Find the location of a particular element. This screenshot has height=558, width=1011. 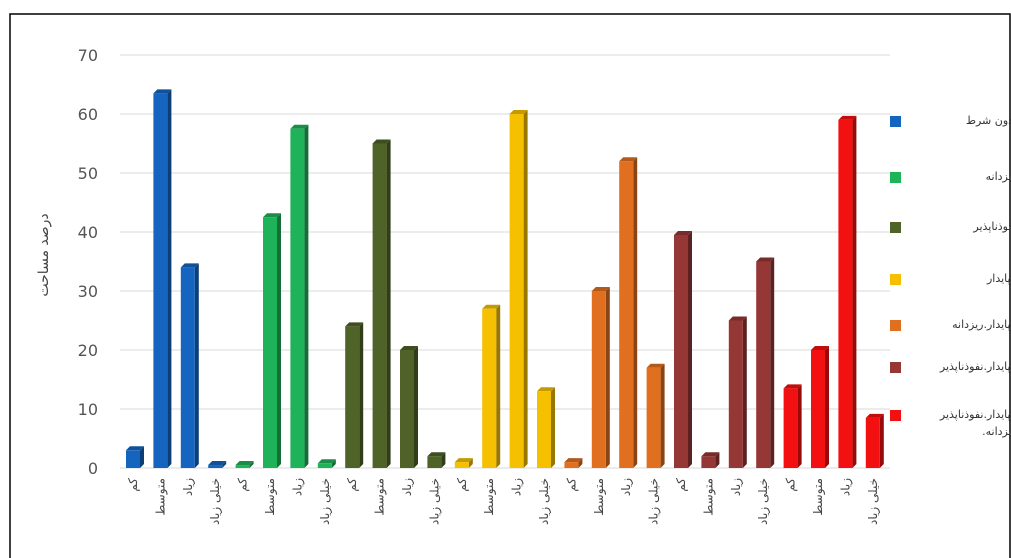

legend-label: ناپایدار.ریزدانه is located at coordinates (981, 324).